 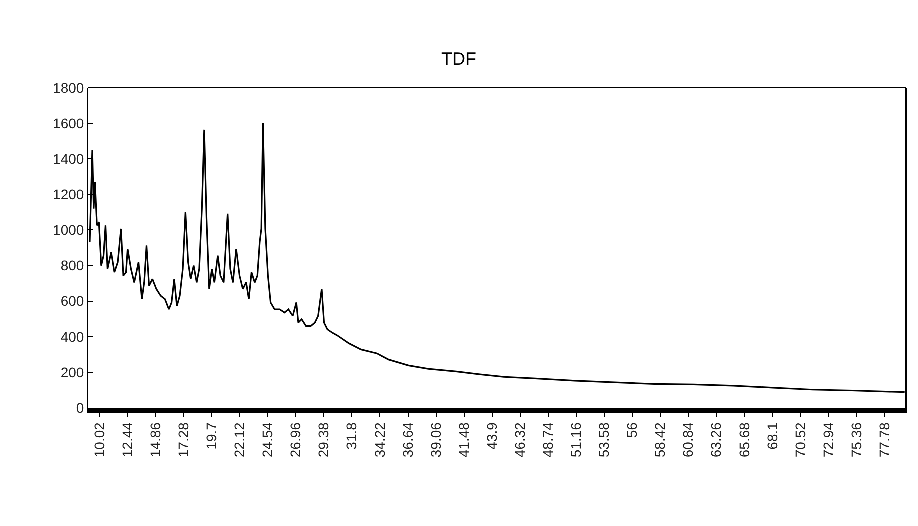 What do you see at coordinates (744, 440) in the screenshot?
I see `x-tick-label: 65.68` at bounding box center [744, 440].